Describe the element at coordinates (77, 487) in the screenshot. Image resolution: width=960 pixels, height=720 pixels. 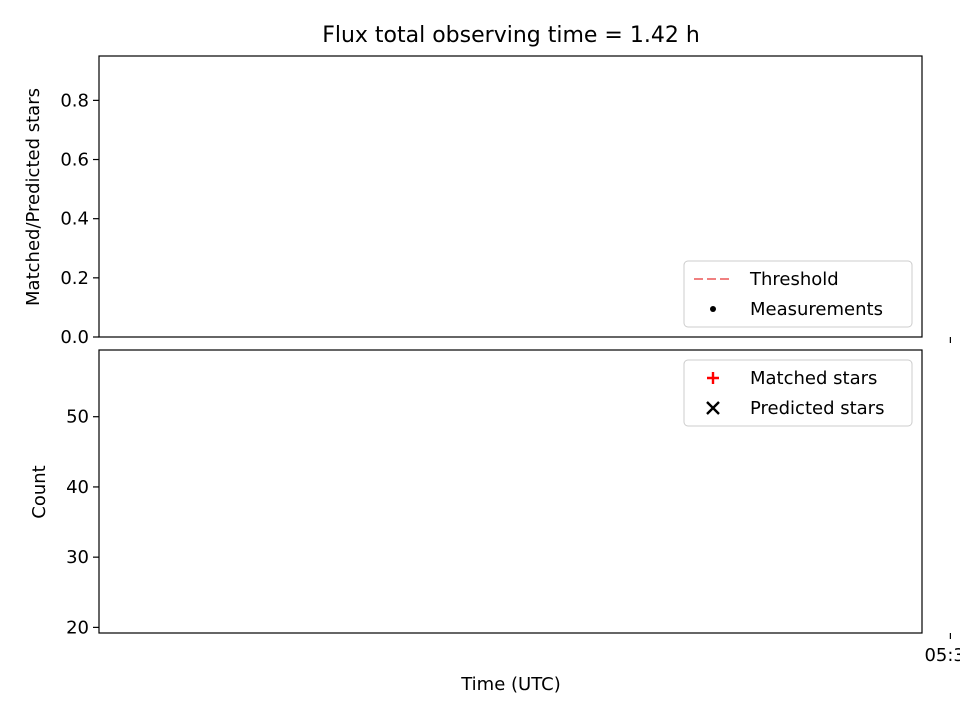
I see `y-tick-label: 40` at that location.